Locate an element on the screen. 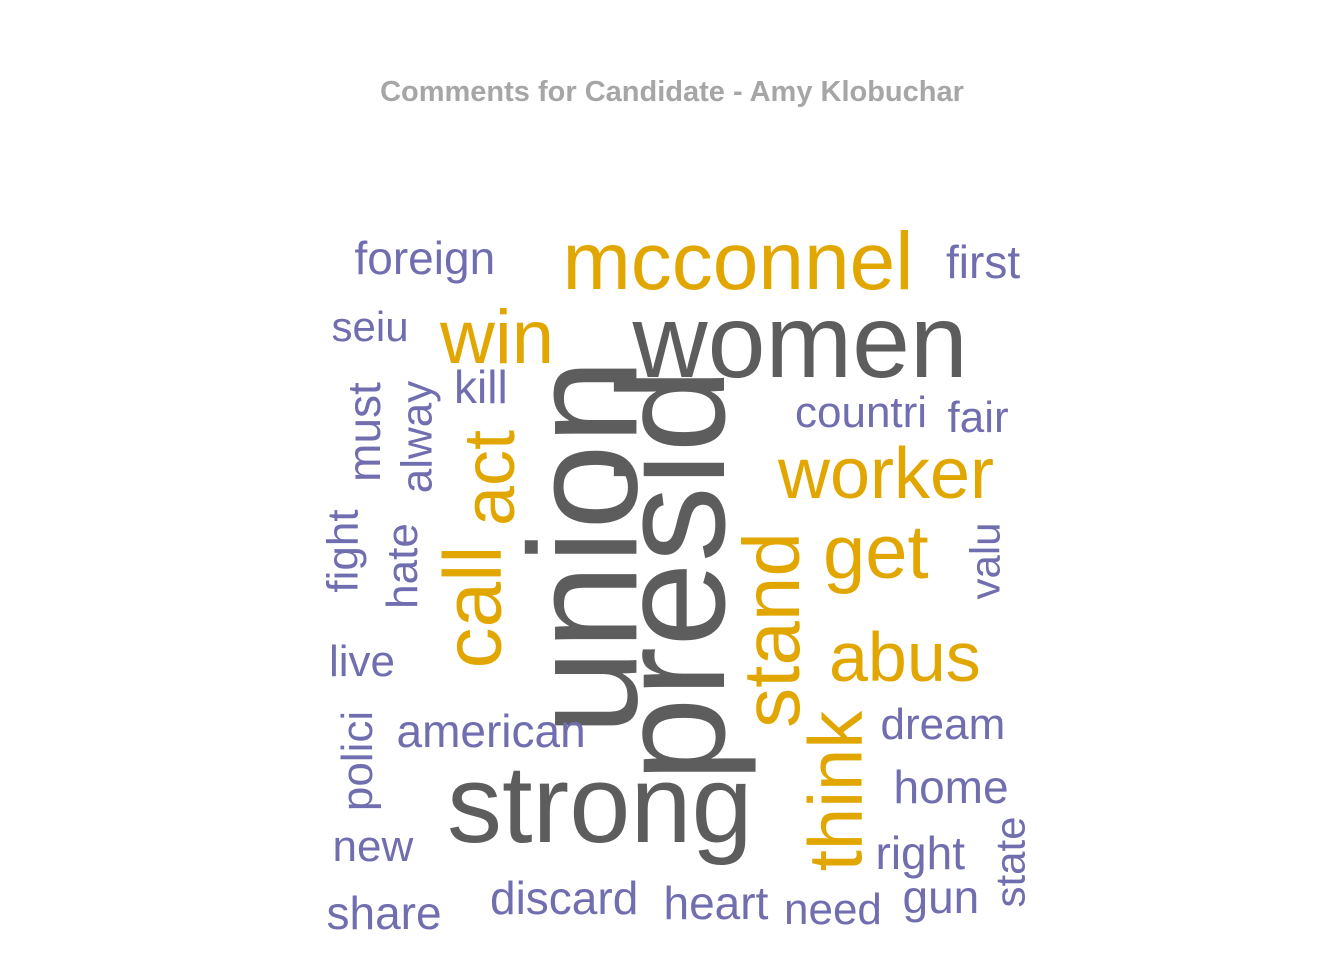 The width and height of the screenshot is (1344, 960). word-kill: kill is located at coordinates (481, 387).